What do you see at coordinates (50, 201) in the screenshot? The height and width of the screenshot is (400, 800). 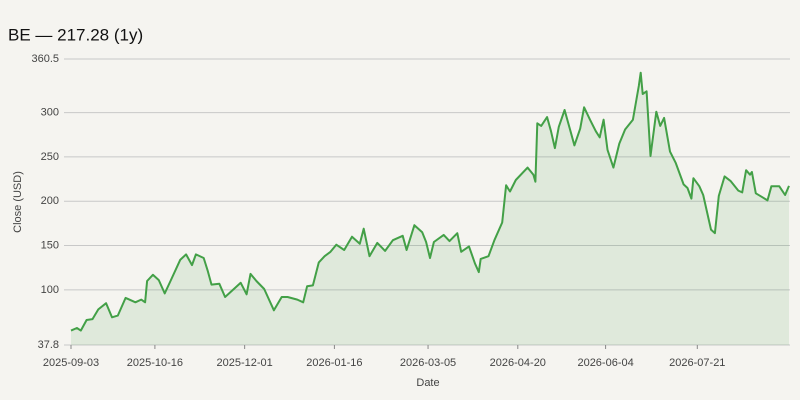 I see `y-tick-label: 200` at bounding box center [50, 201].